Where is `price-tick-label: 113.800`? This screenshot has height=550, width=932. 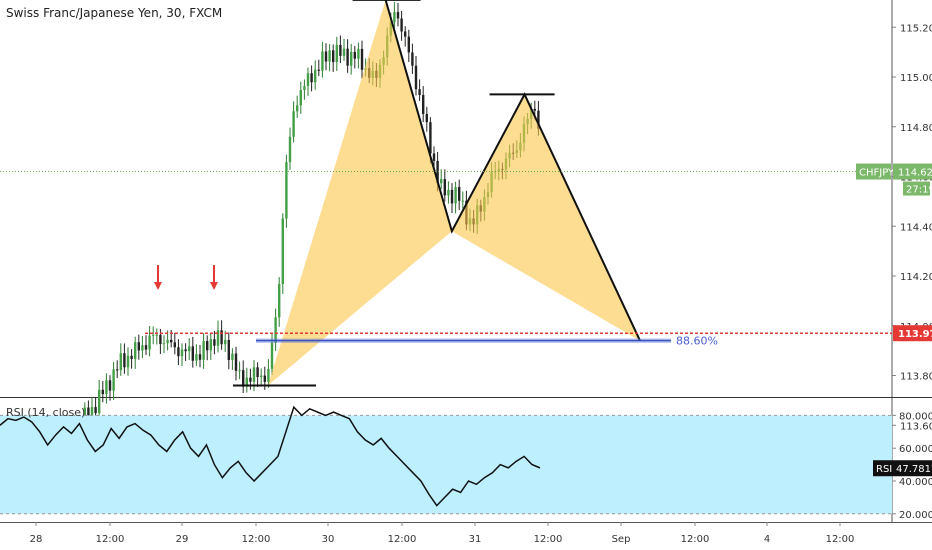 price-tick-label: 113.800 is located at coordinates (916, 377).